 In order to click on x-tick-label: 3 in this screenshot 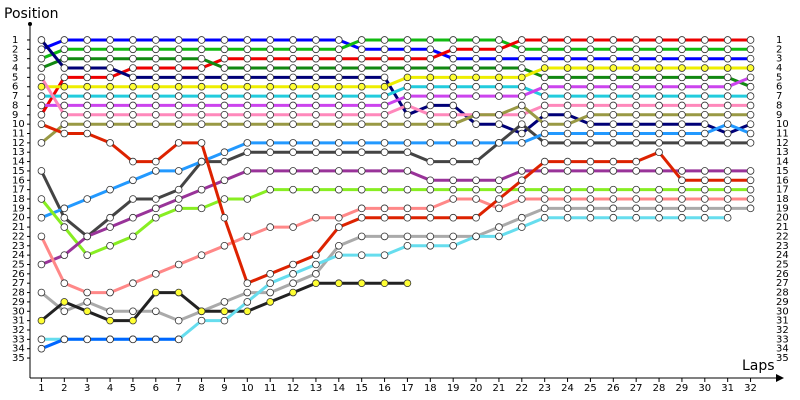, I will do `click(87, 388)`.